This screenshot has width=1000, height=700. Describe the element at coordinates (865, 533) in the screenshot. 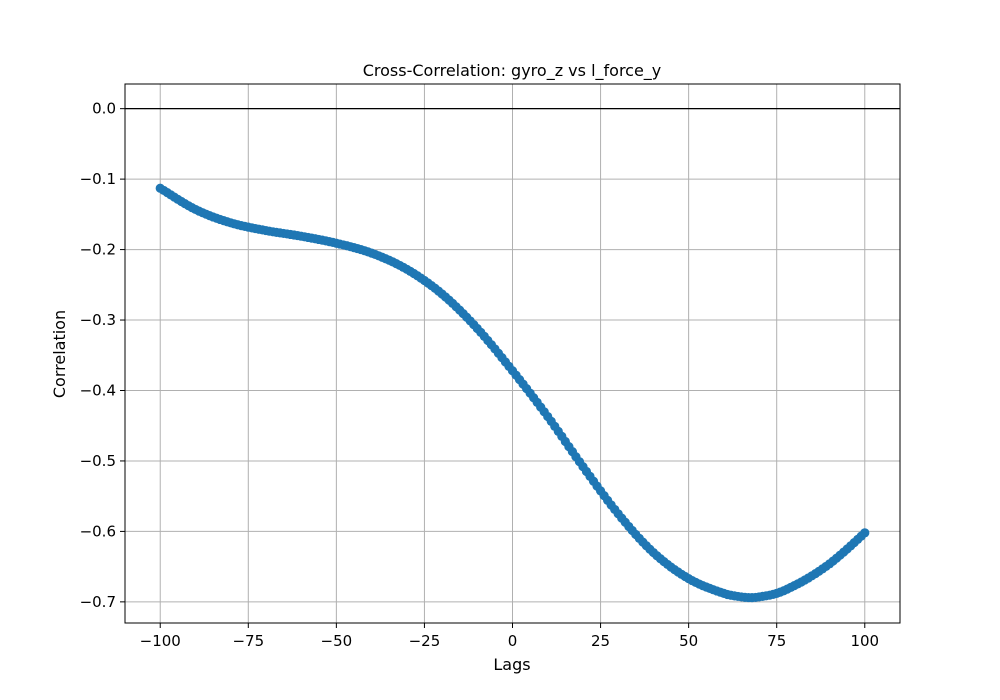

I see `data-point` at that location.